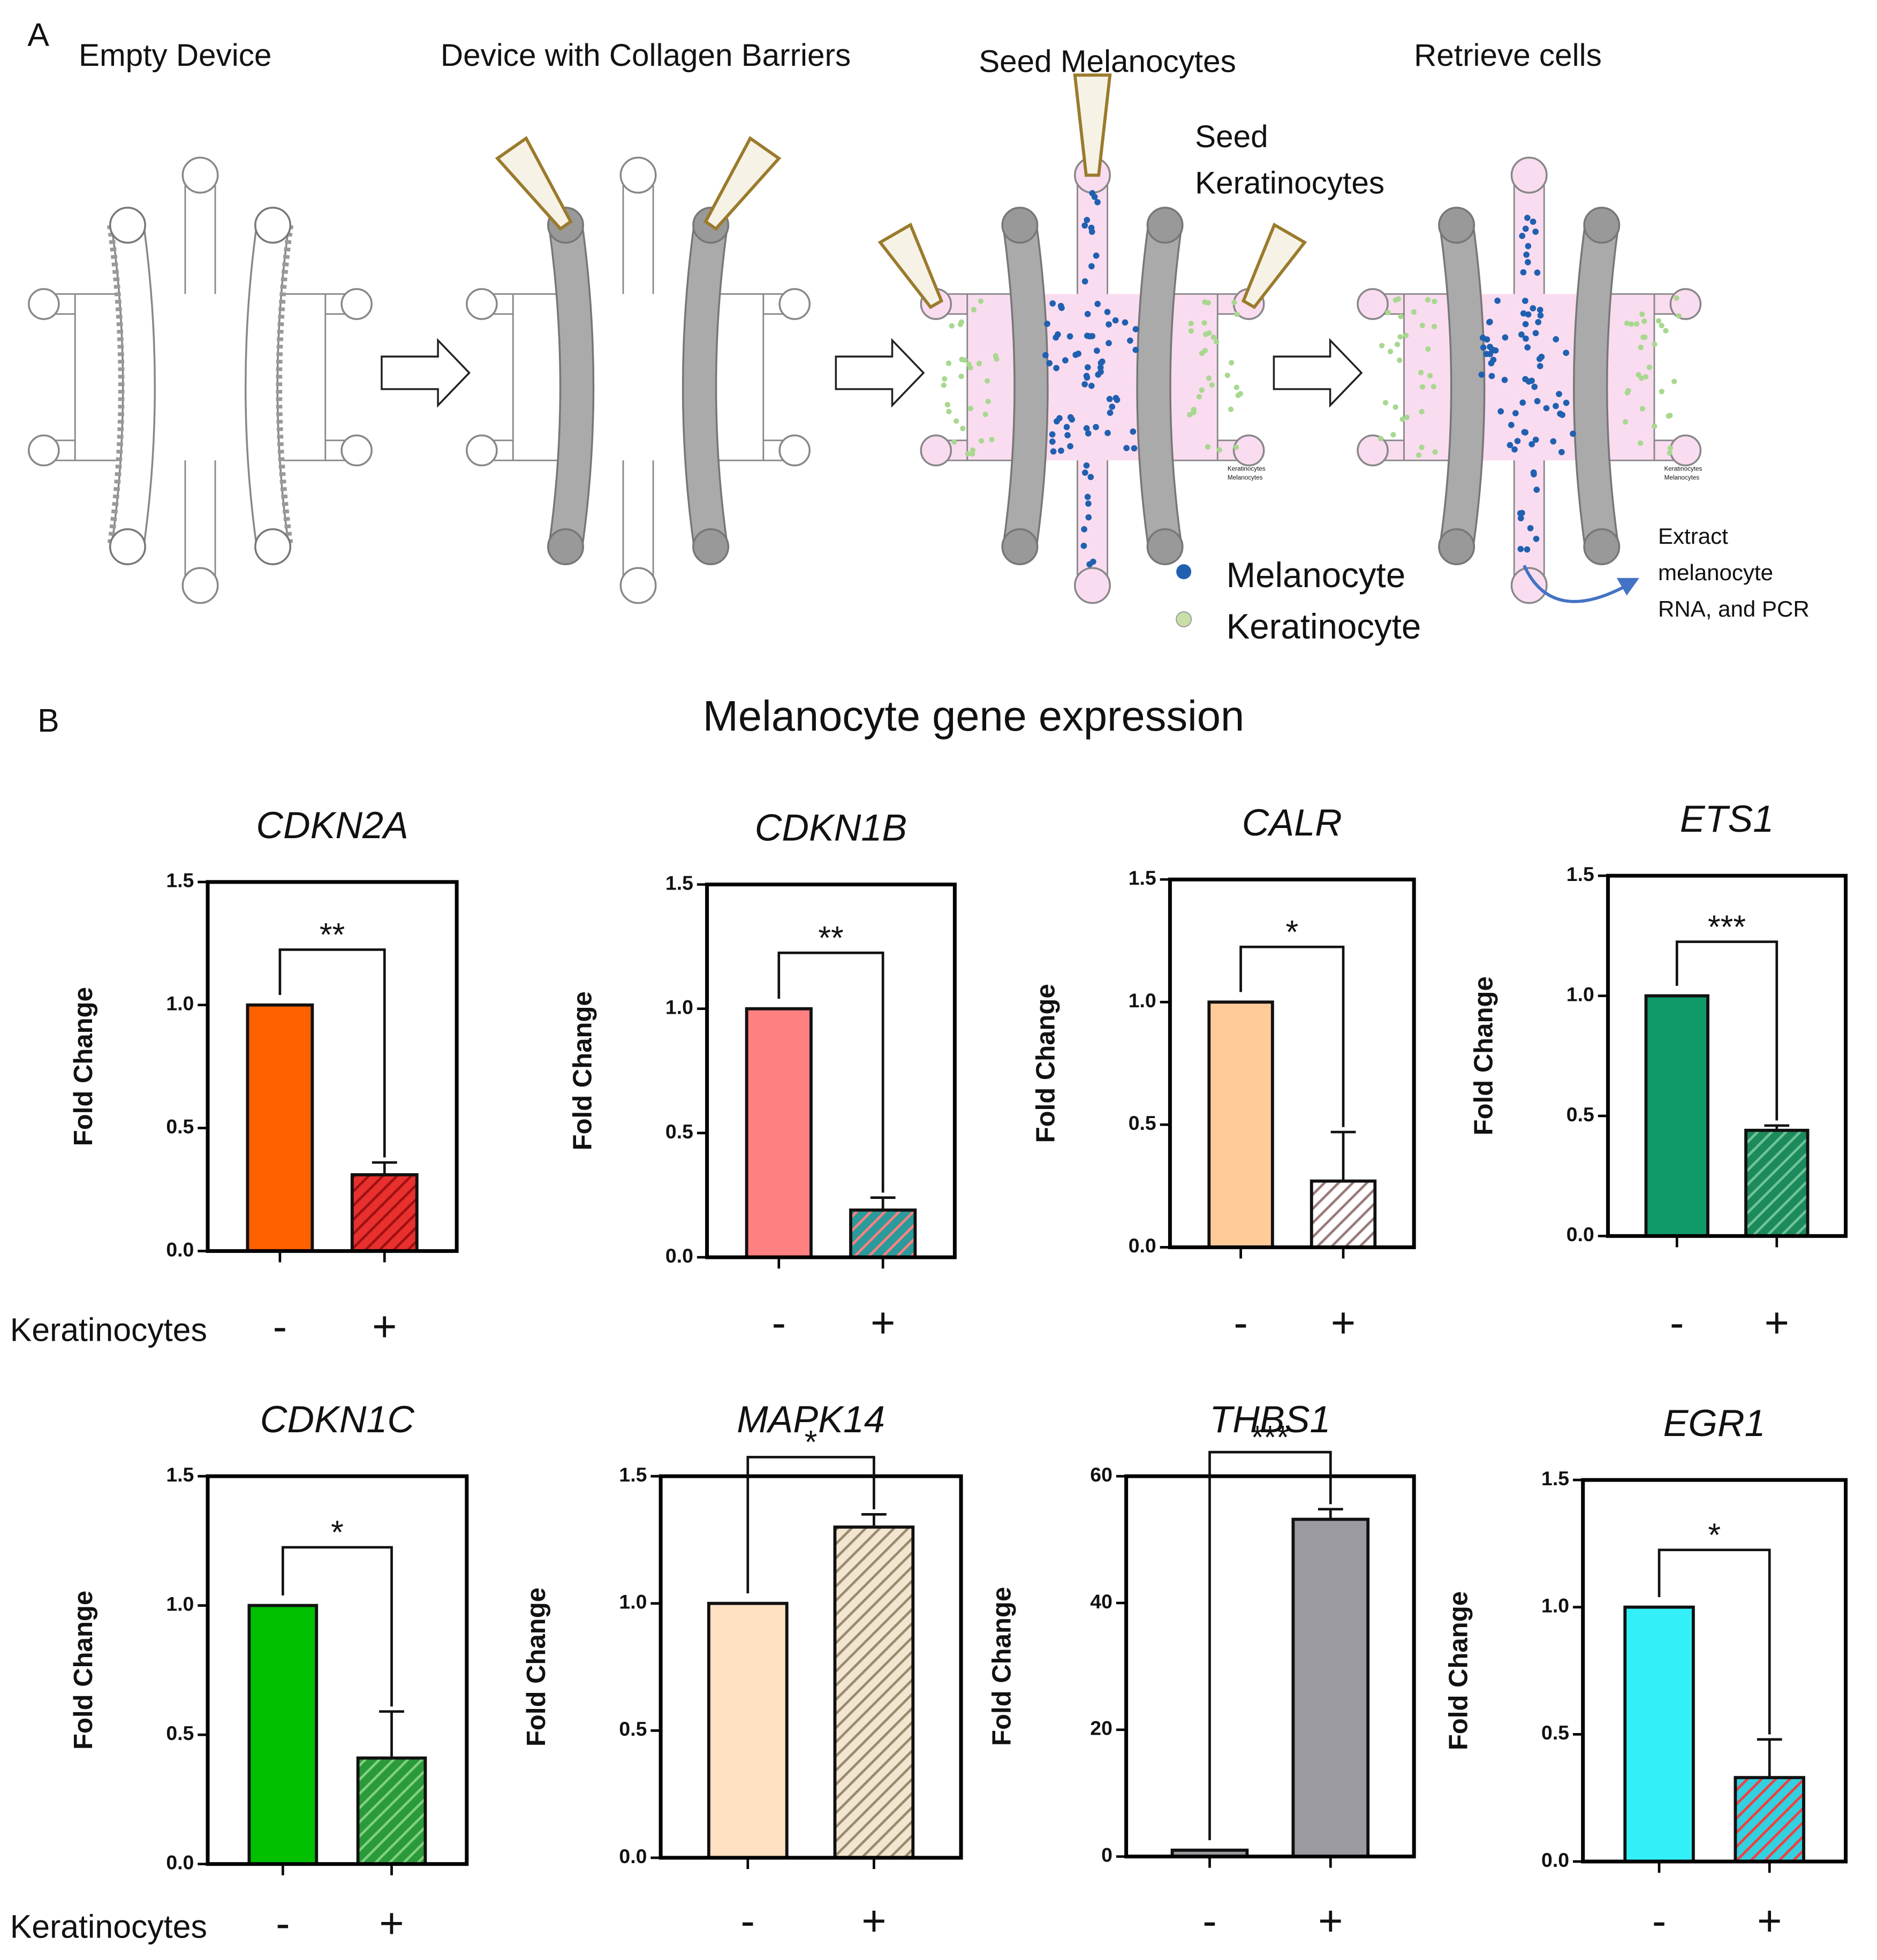 This screenshot has width=1877, height=1960. I want to click on step-label: Device with Collagen Barriers, so click(646, 56).